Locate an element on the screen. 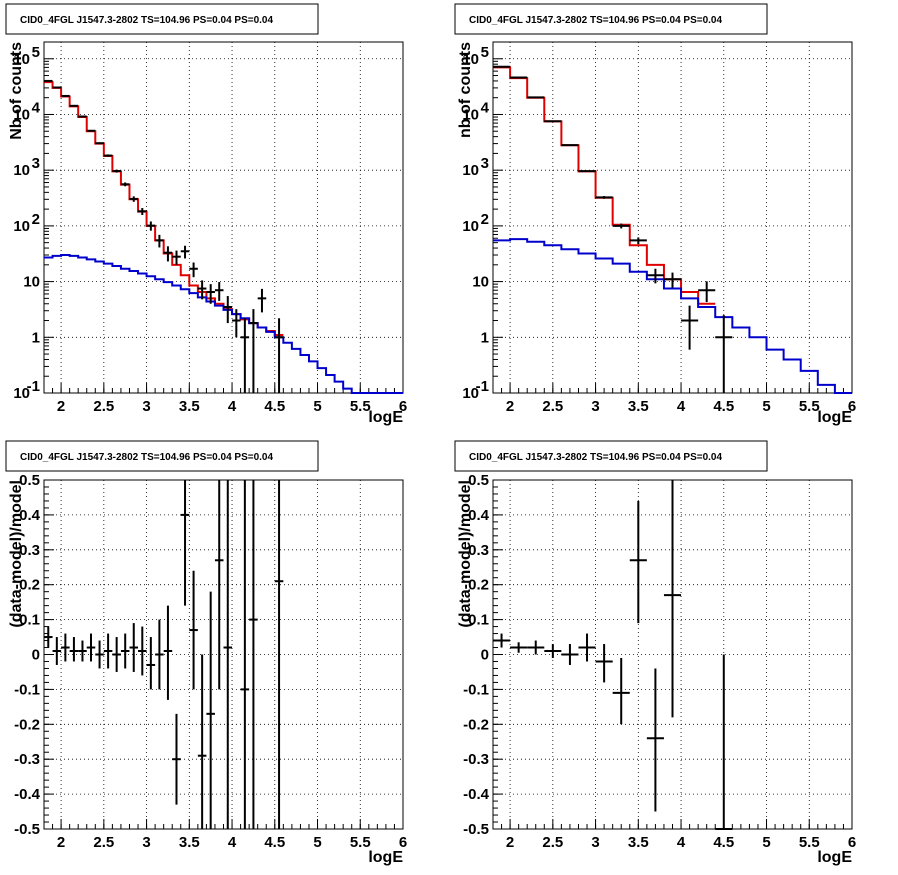  y-tick-label: 0 is located at coordinates (36, 655).